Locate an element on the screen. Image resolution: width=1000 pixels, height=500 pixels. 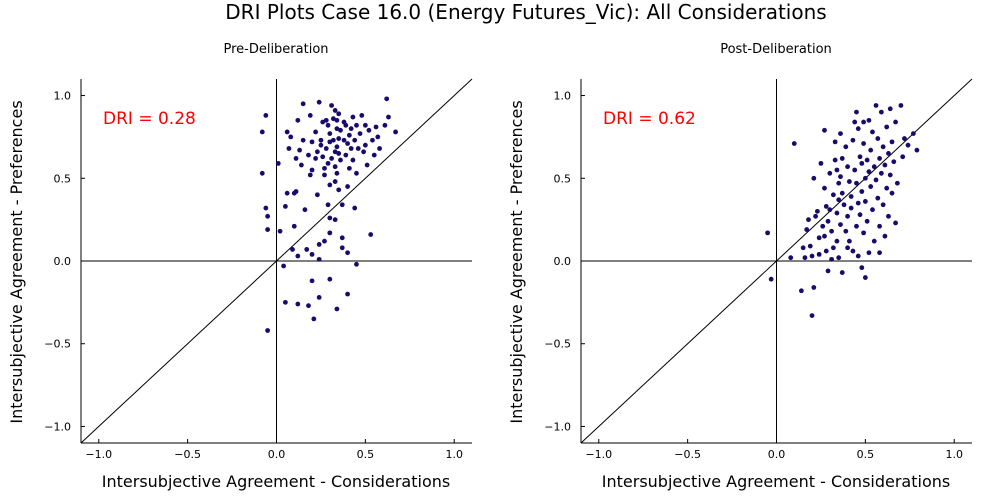
panel-title: Pre-Deliberation is located at coordinates (275, 49).